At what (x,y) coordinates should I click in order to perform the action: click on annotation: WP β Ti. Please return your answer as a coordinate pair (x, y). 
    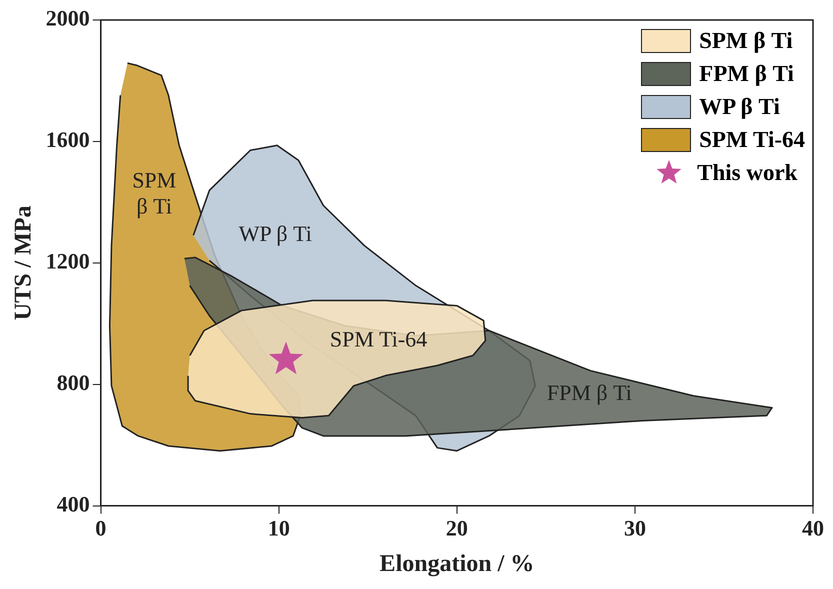
    Looking at the image, I should click on (275, 233).